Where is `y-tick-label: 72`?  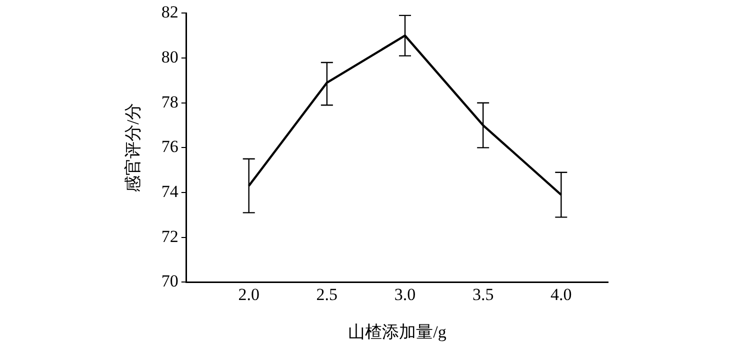 y-tick-label: 72 is located at coordinates (169, 236).